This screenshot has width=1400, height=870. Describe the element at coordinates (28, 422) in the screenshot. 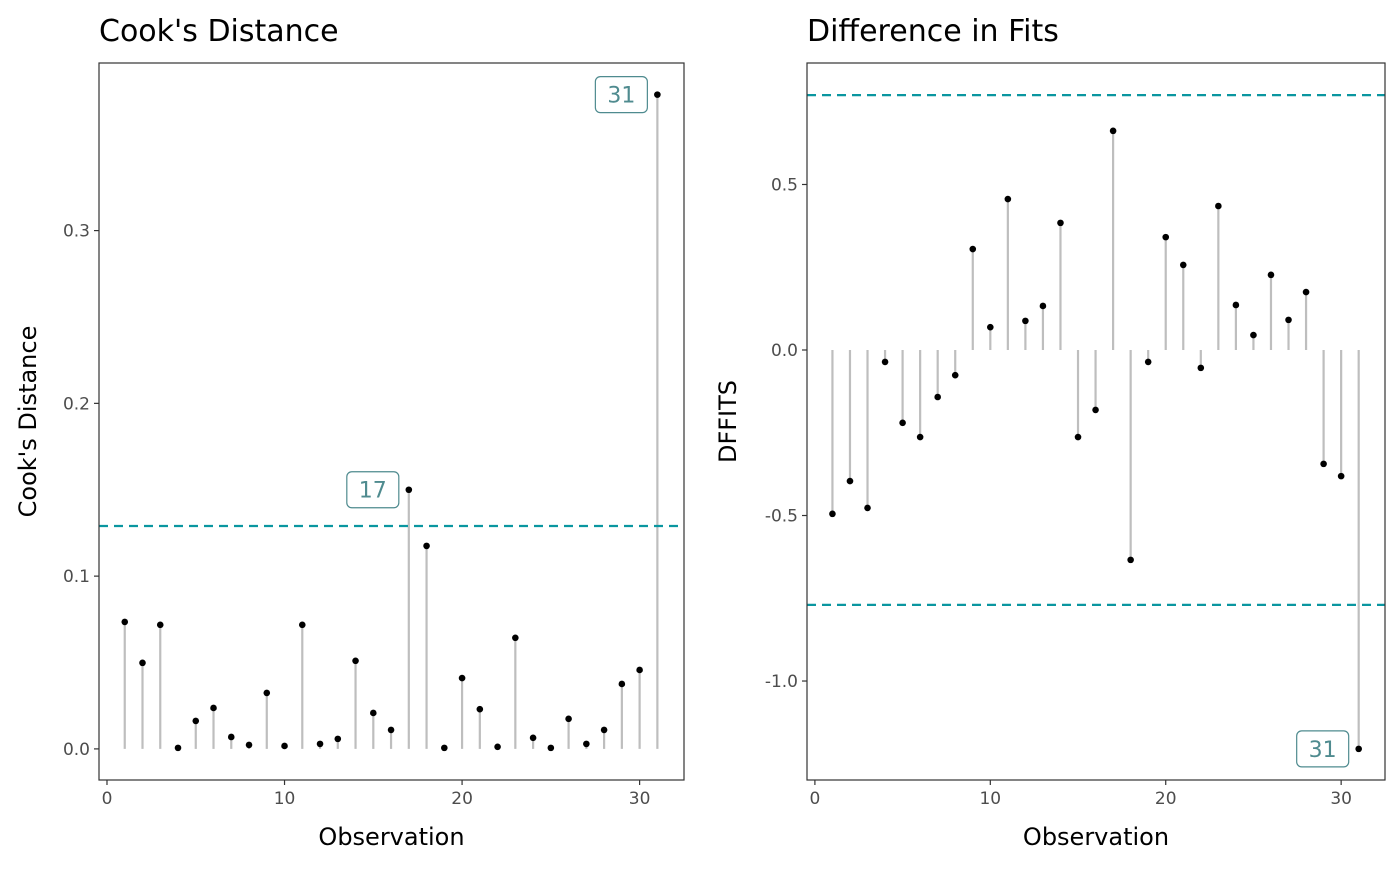

I see `y-axis-label: Cook's Distance` at that location.